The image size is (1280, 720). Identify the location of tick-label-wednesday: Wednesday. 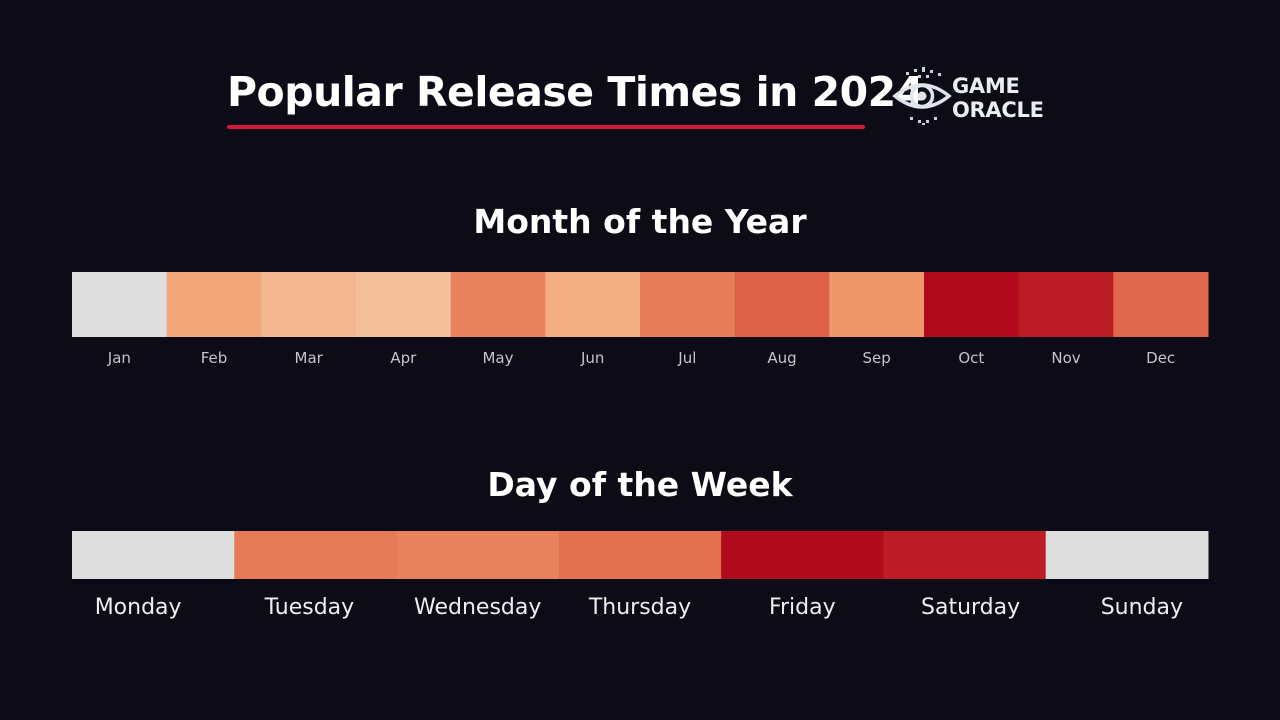
(477, 607).